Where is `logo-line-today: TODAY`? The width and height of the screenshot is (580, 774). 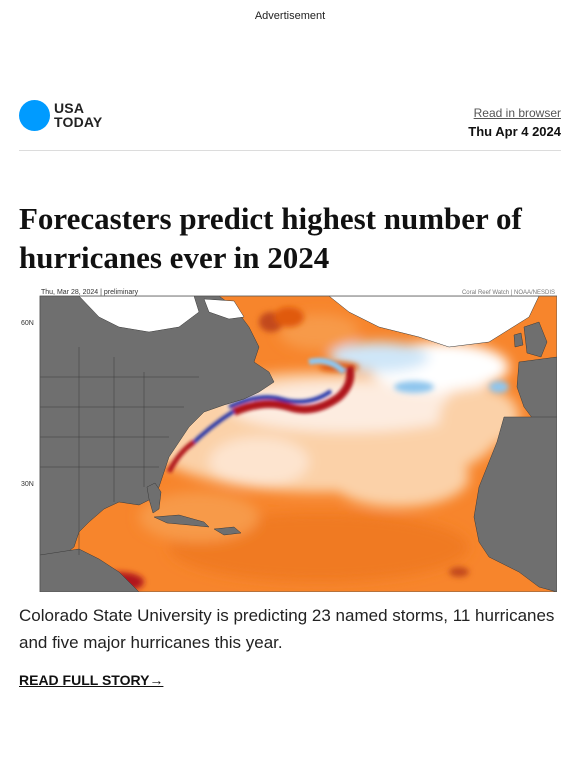
logo-line-today: TODAY is located at coordinates (78, 122).